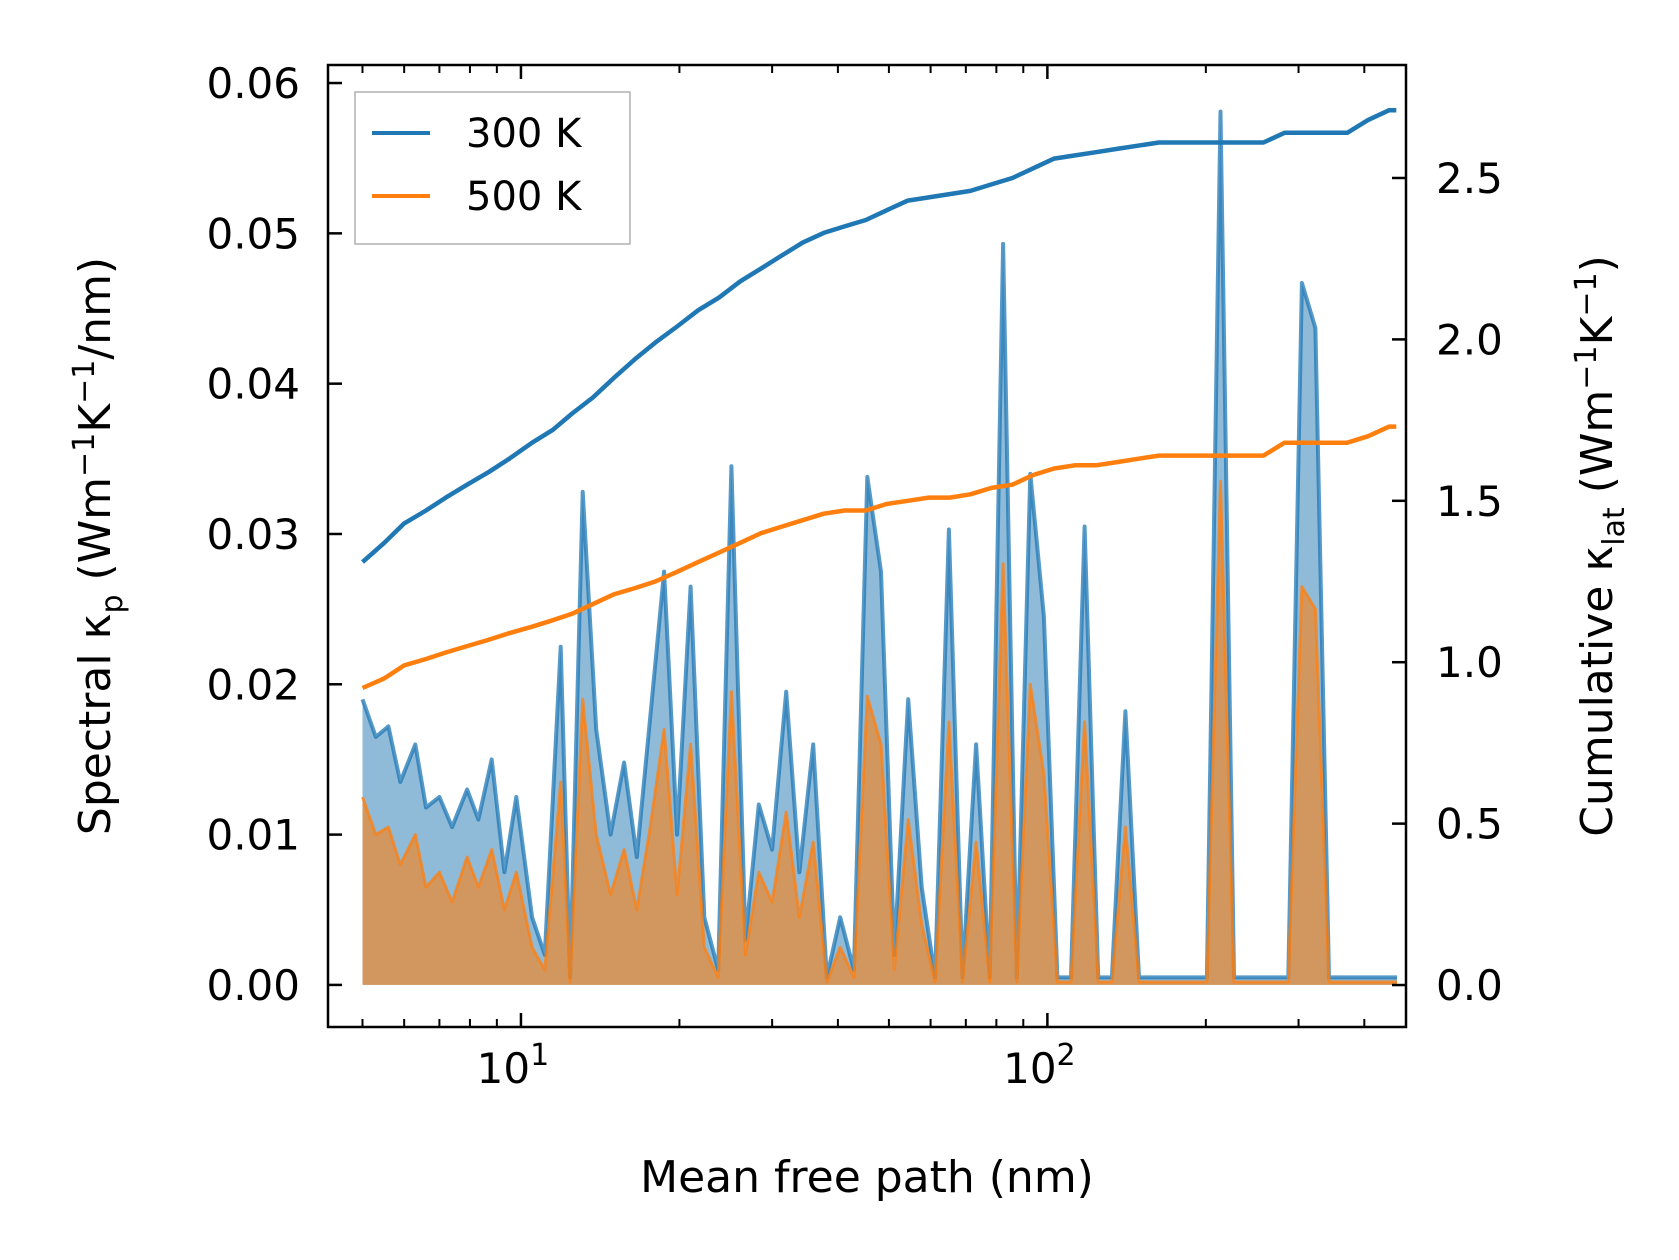 This screenshot has width=1679, height=1260. Describe the element at coordinates (253, 835) in the screenshot. I see `y-left-tick-label: 0.01` at that location.